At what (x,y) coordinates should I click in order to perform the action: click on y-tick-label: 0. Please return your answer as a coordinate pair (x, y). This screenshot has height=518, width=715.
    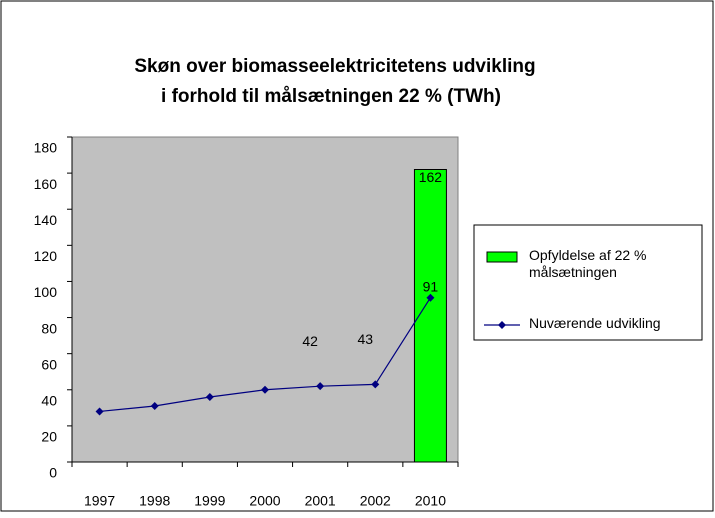
    Looking at the image, I should click on (53, 473).